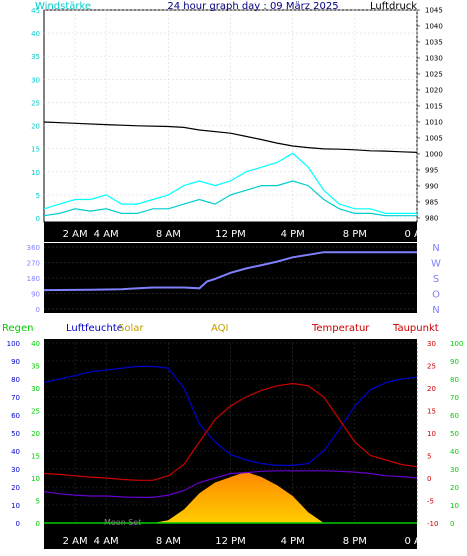 The height and width of the screenshot is (556, 467). Describe the element at coordinates (436, 264) in the screenshot. I see `direction-compass-label: W` at that location.